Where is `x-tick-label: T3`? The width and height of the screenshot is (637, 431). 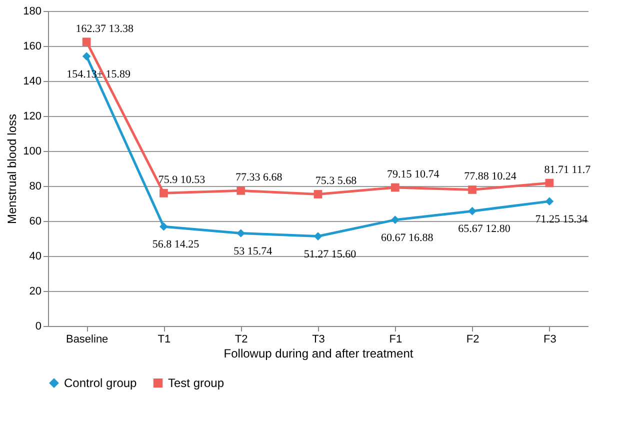
x-tick-label: T3 is located at coordinates (318, 340).